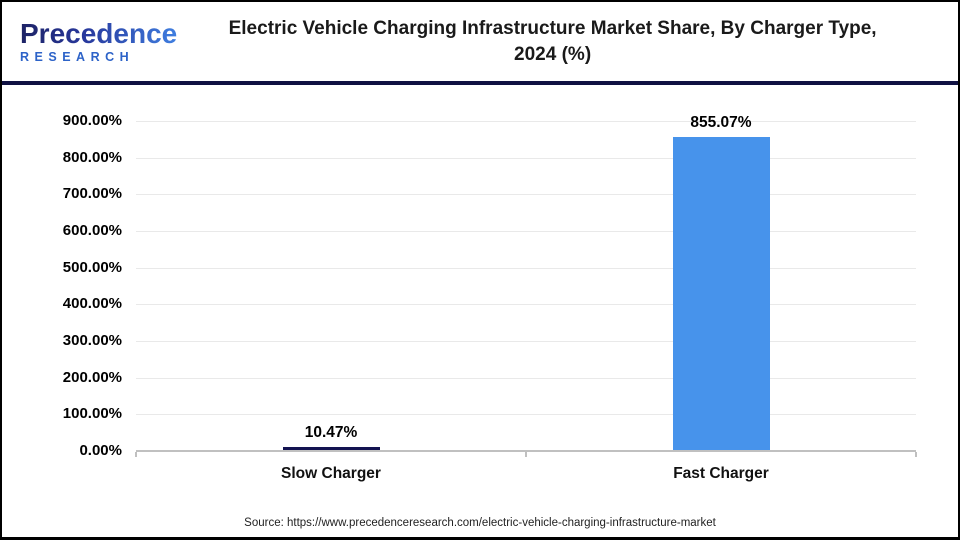 The width and height of the screenshot is (960, 540). What do you see at coordinates (92, 340) in the screenshot?
I see `y-axis-tick-label: 300.00%` at bounding box center [92, 340].